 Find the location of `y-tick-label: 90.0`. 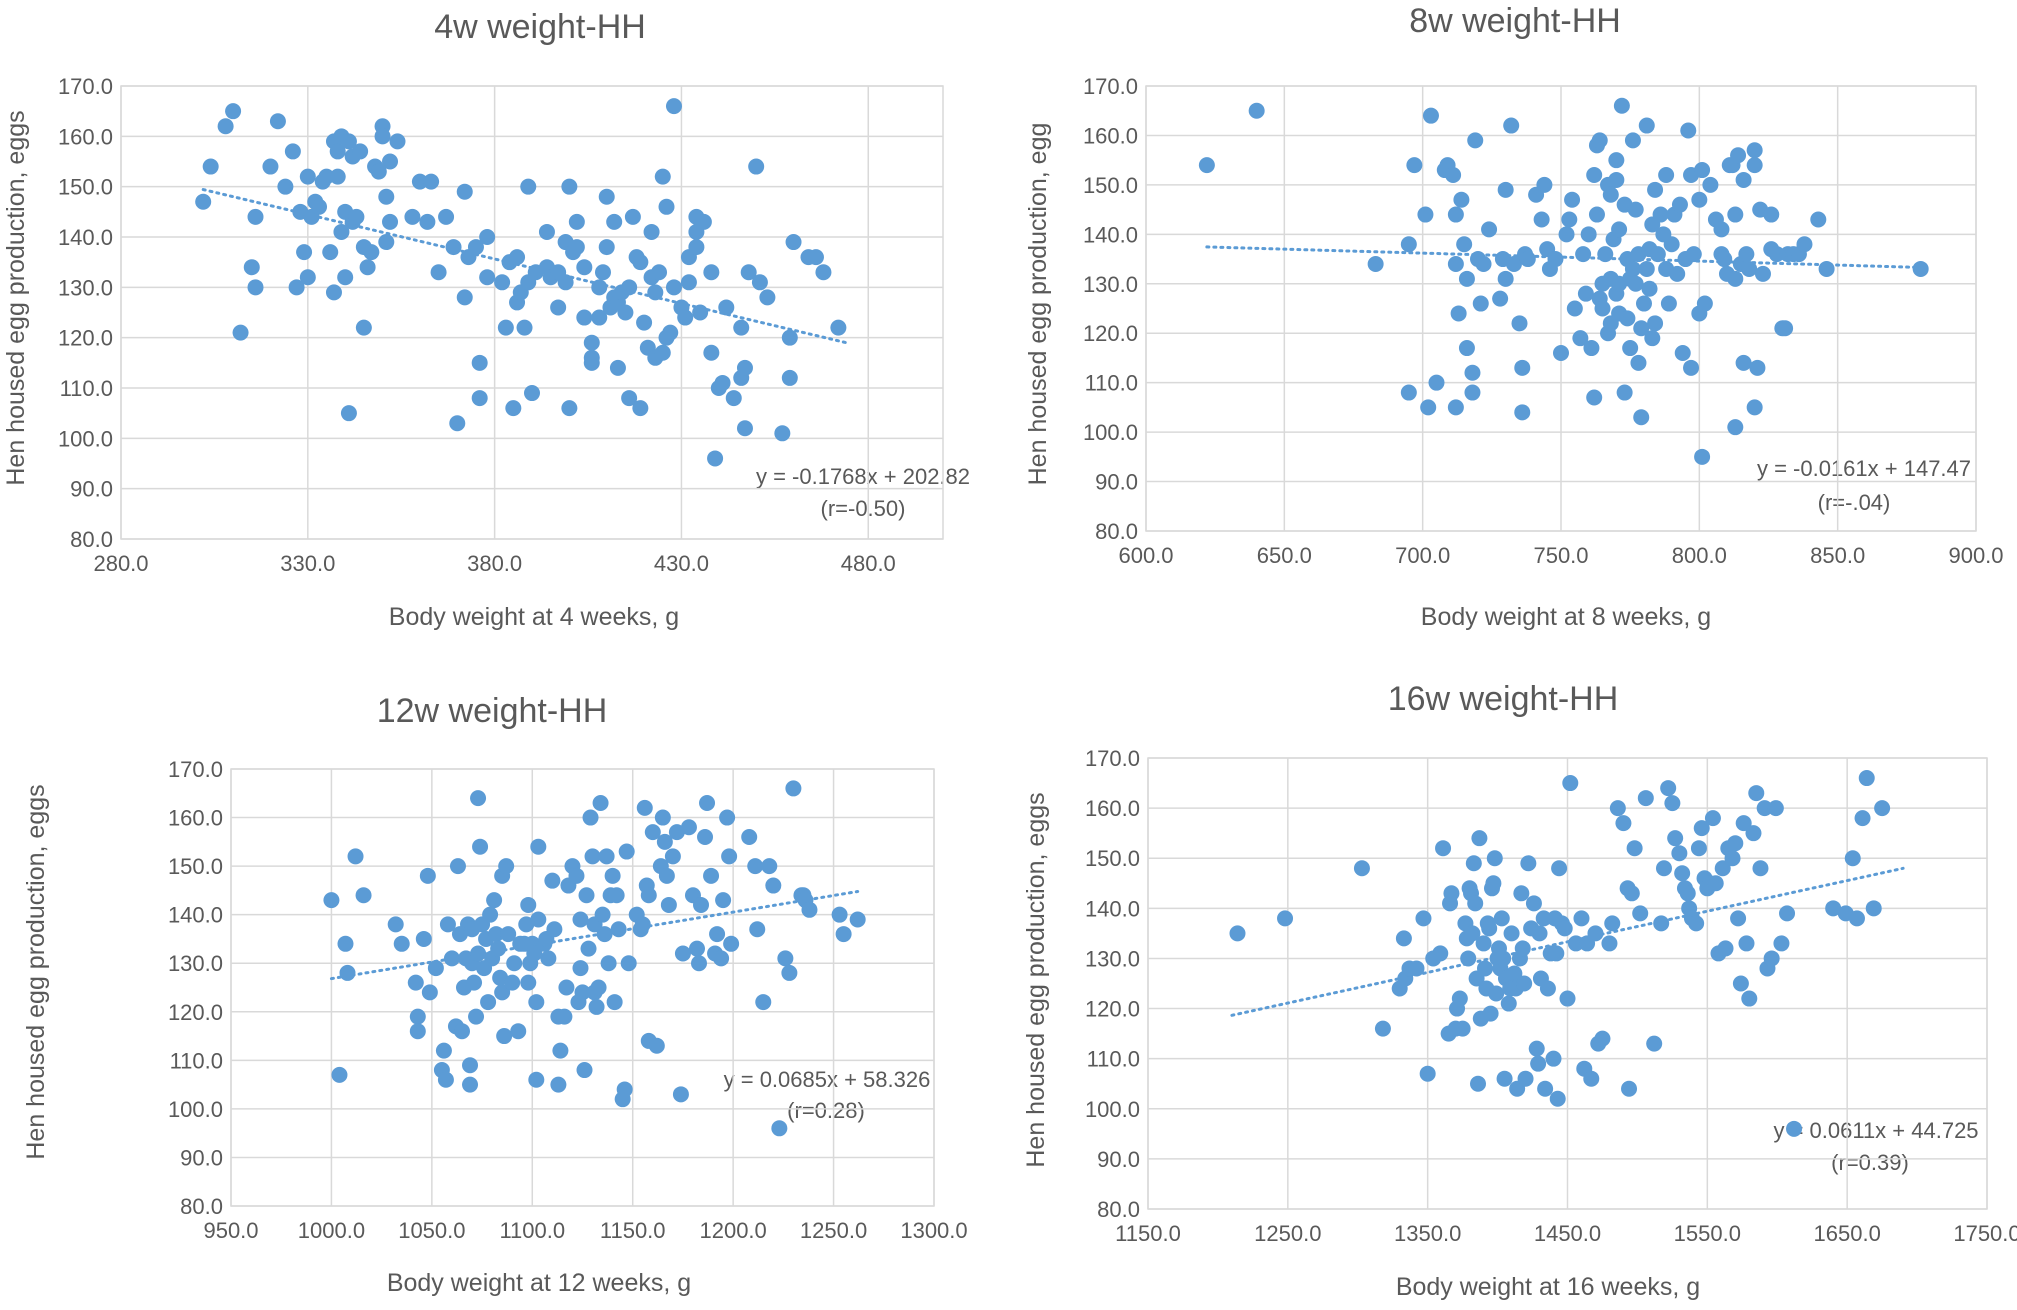

y-tick-label: 90.0 is located at coordinates (91, 489).